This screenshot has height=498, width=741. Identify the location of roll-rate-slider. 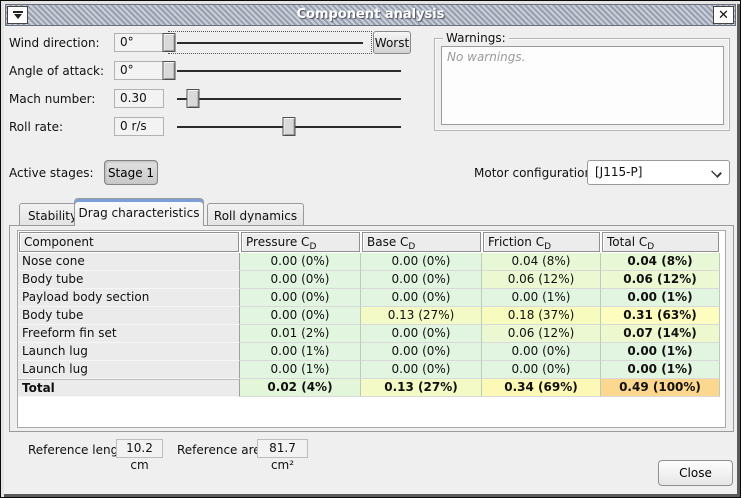
(289, 126).